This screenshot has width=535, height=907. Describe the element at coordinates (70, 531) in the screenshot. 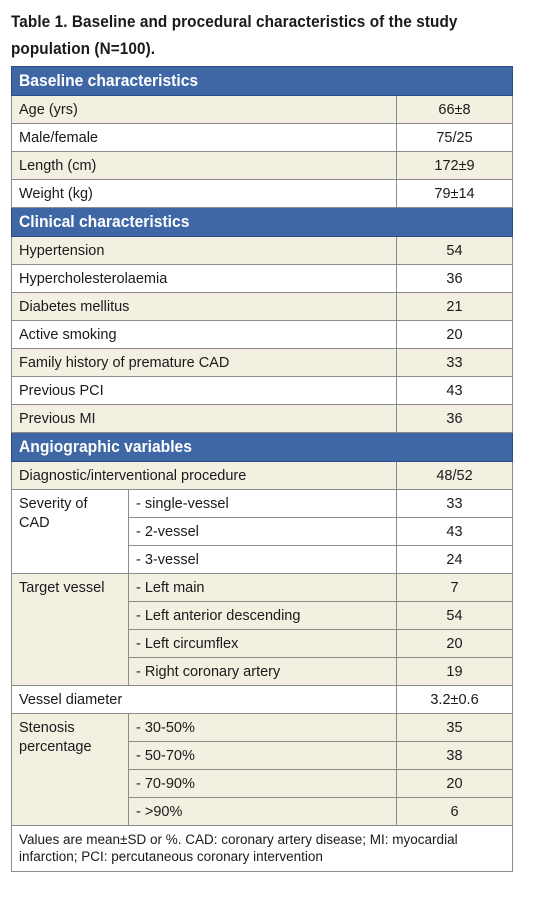

I see `group-label: Severity of CAD` at that location.